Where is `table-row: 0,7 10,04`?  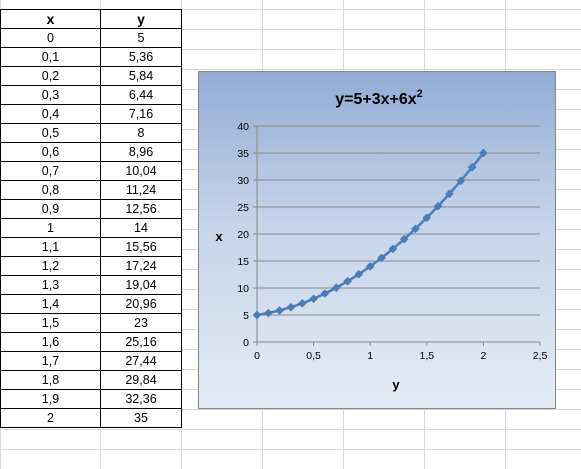
table-row: 0,7 10,04 is located at coordinates (91, 171).